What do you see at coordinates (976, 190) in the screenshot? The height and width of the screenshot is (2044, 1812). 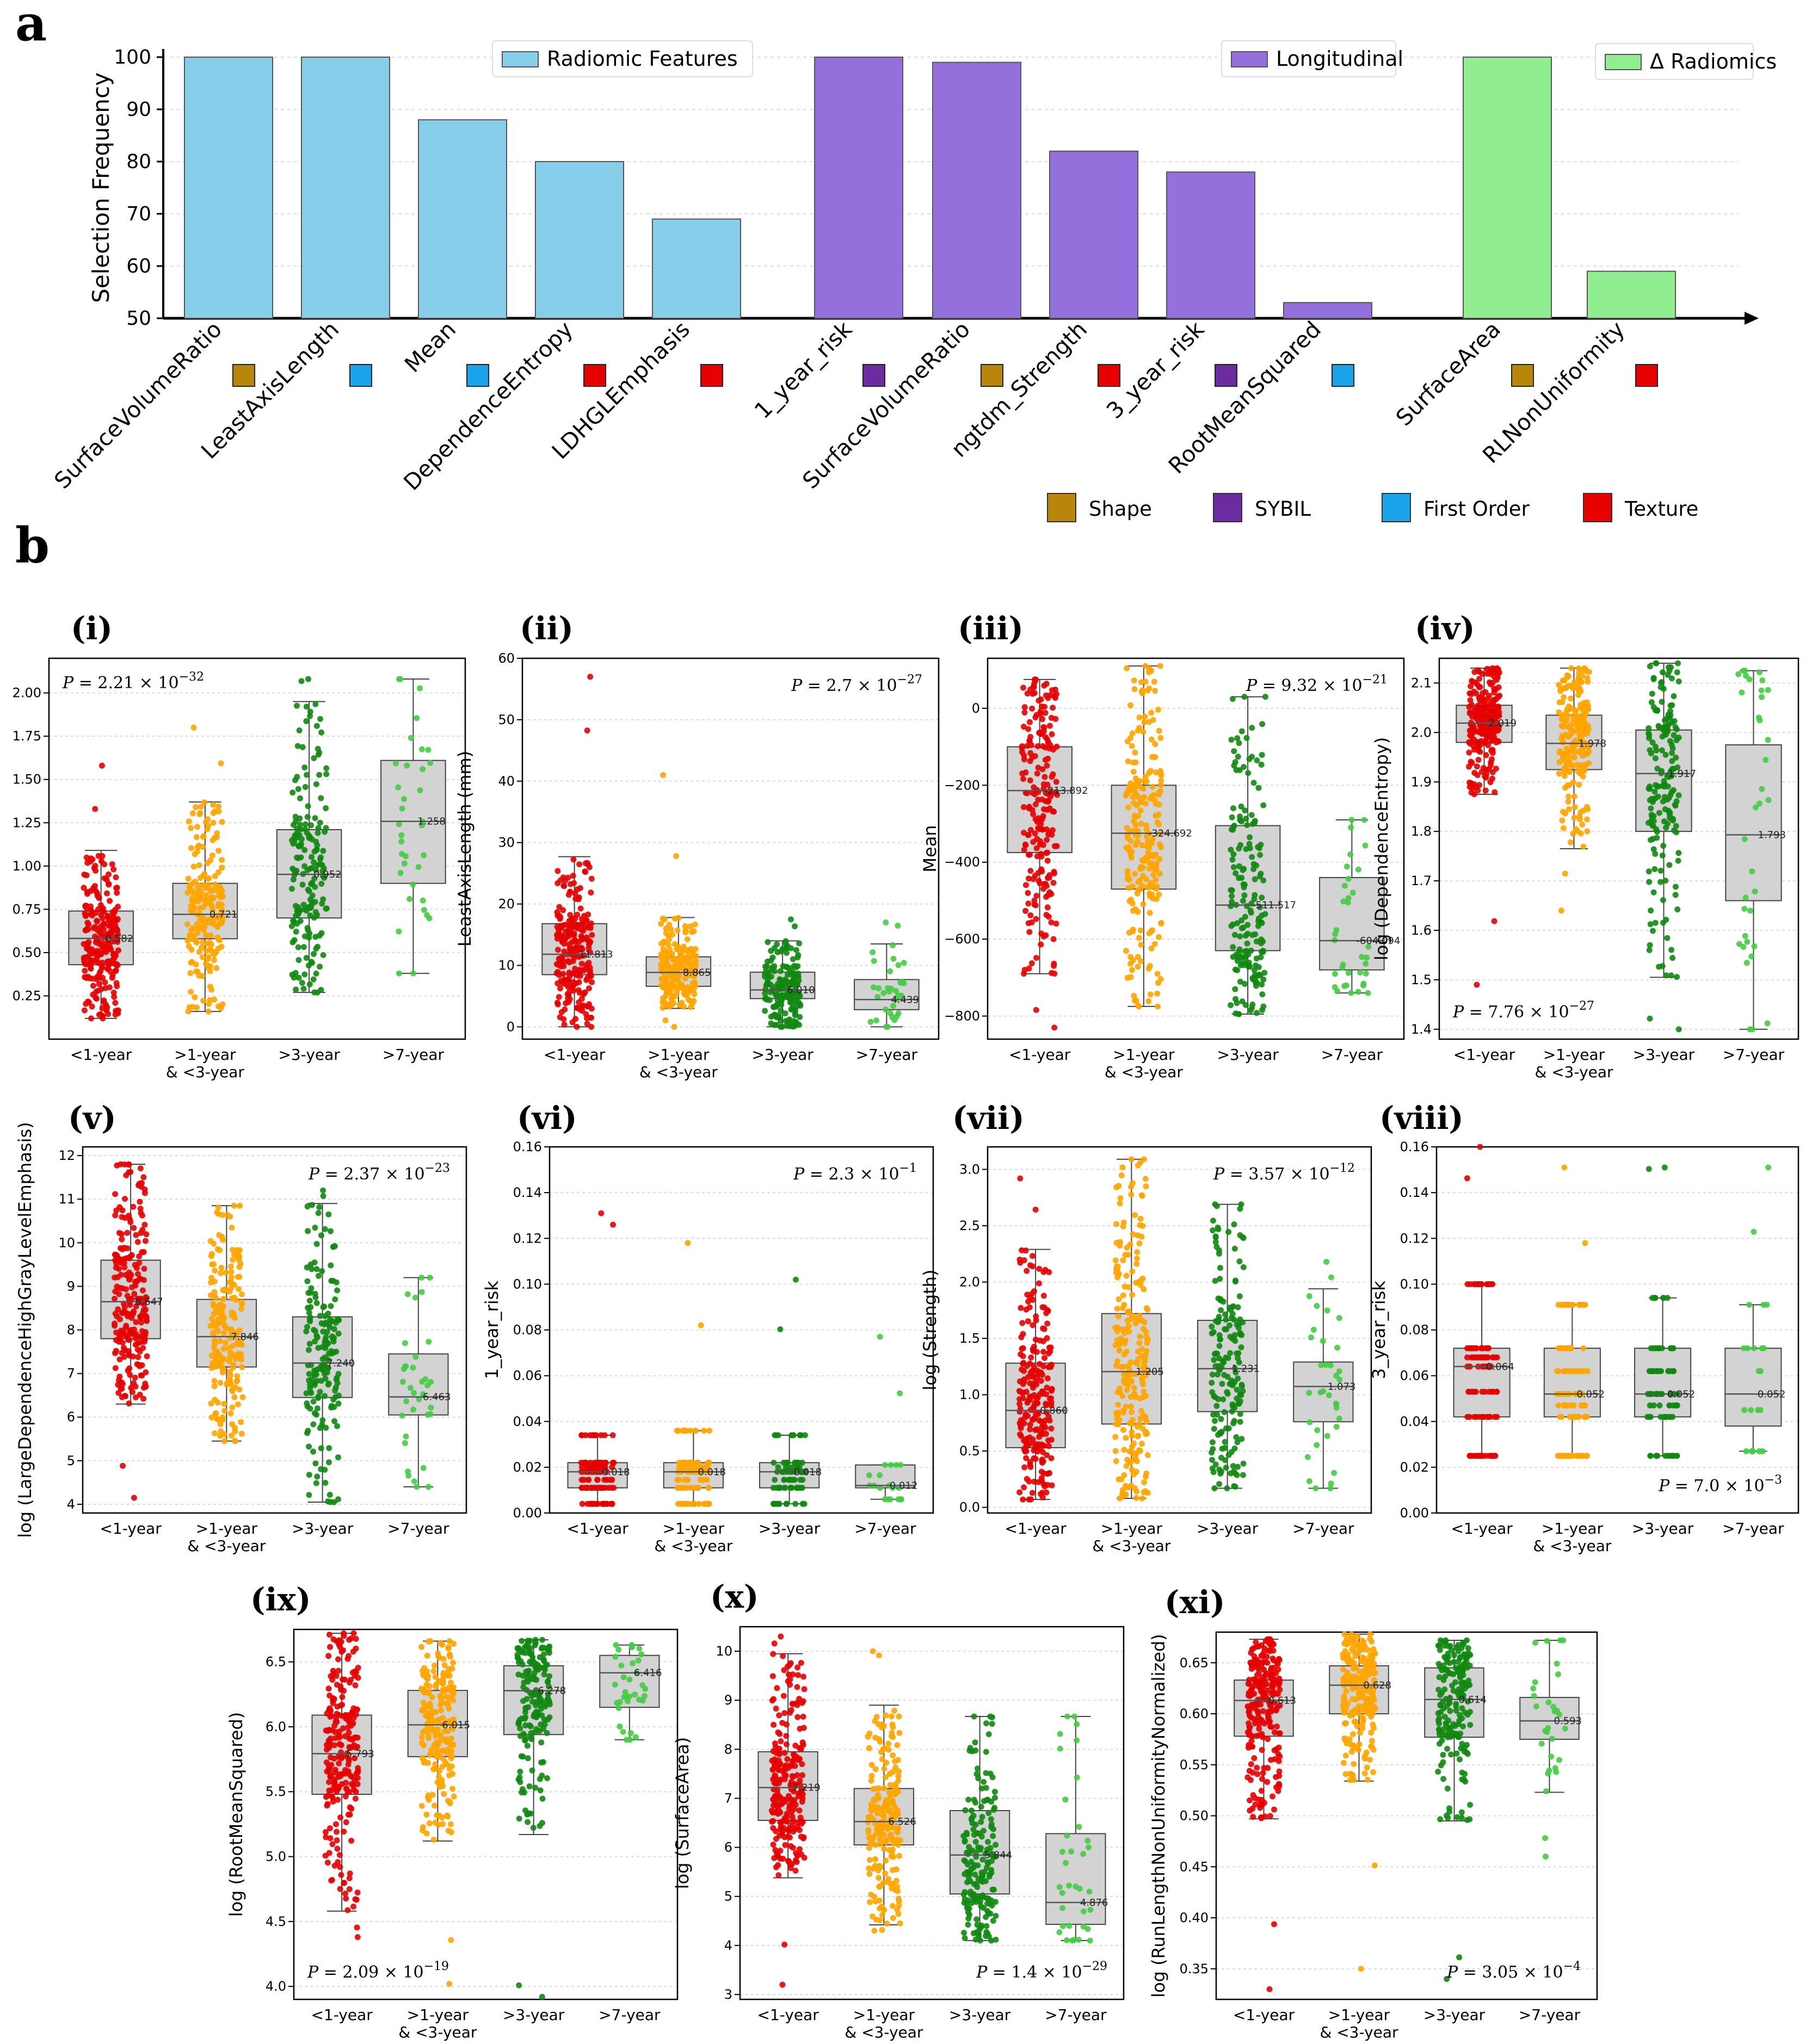 I see `bar-SurfaceVolumeRatio` at bounding box center [976, 190].